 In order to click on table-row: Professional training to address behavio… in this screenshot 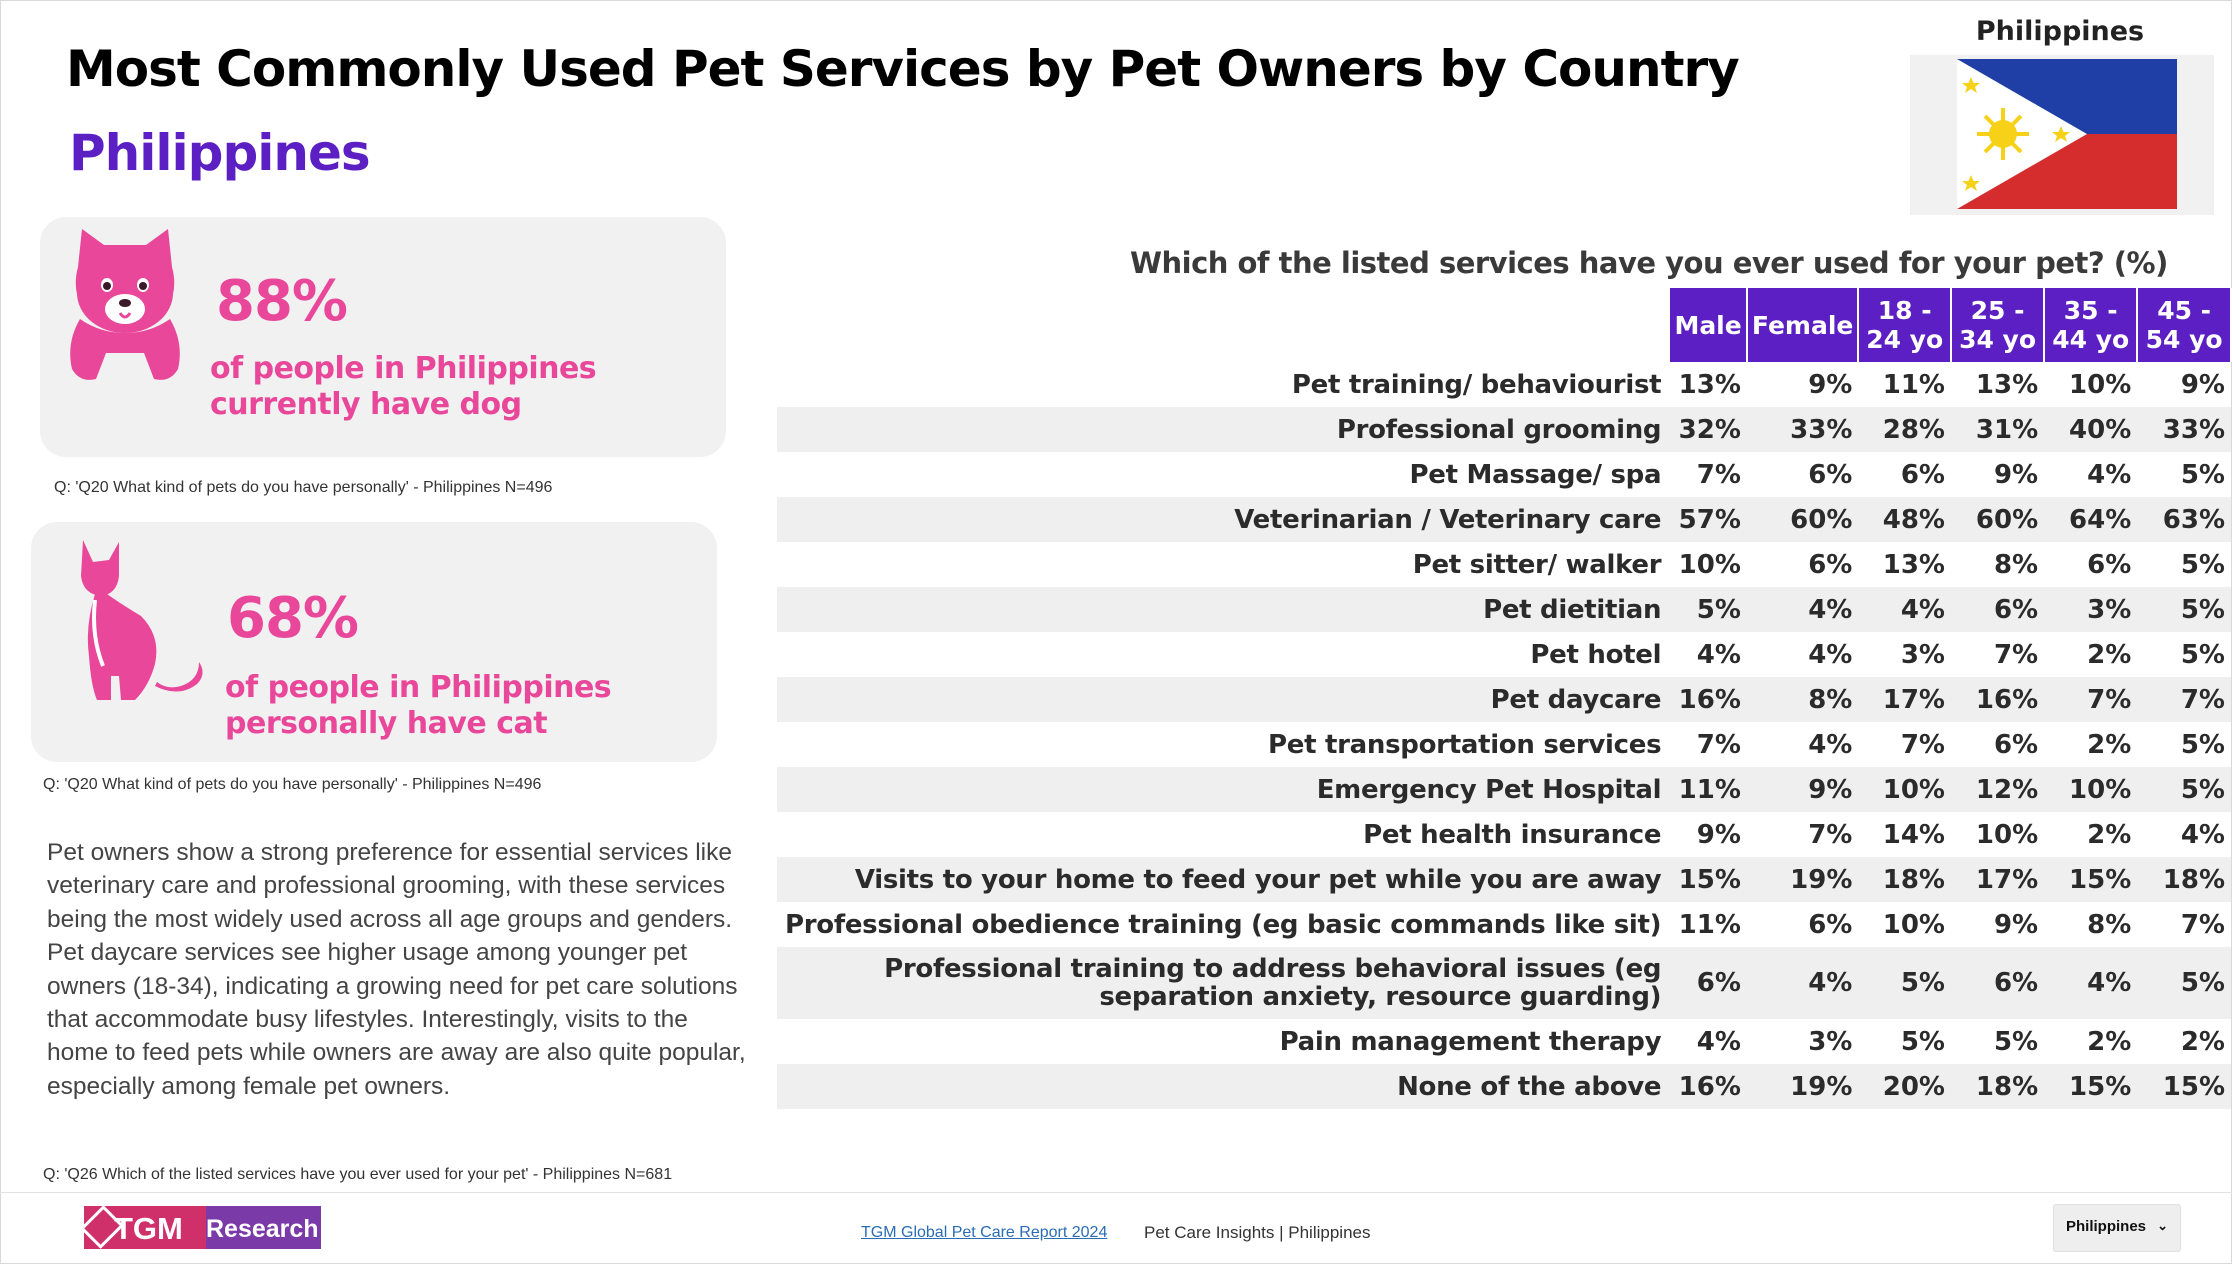, I will do `click(1504, 983)`.